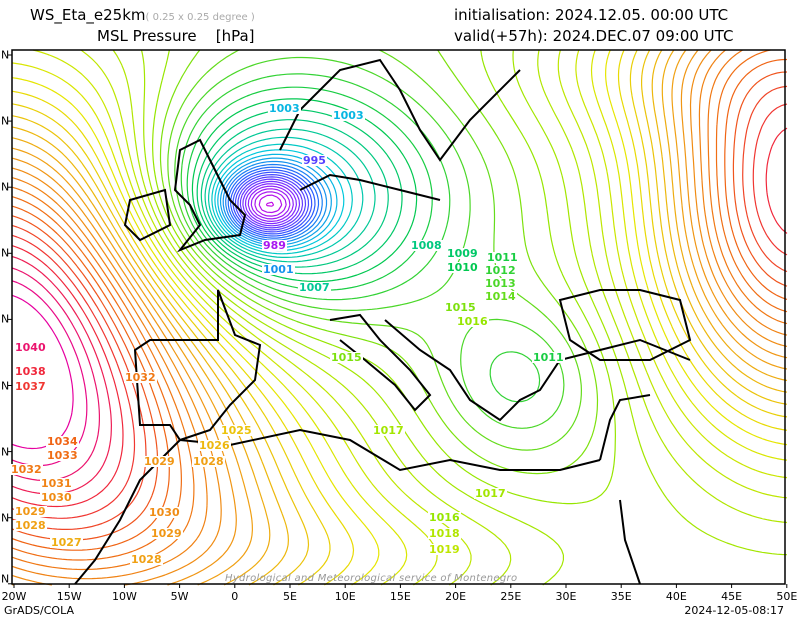  What do you see at coordinates (147, 36) in the screenshot?
I see `field-name: MSL Pressure` at bounding box center [147, 36].